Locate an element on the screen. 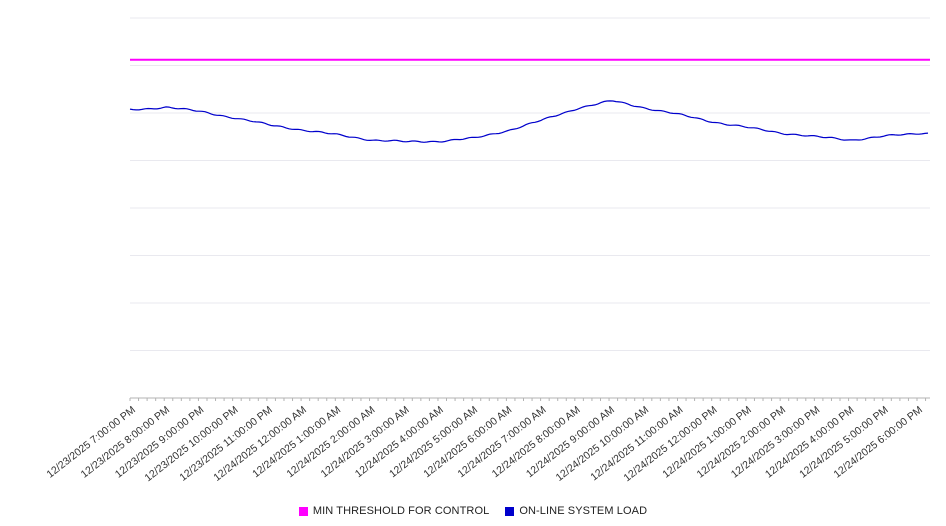  legend-item-load: ON-LINE SYSTEM LOAD is located at coordinates (576, 511).